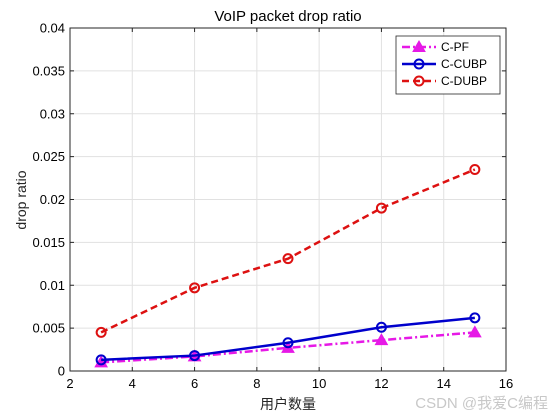  I want to click on x-tick-label: 2, so click(69, 383).